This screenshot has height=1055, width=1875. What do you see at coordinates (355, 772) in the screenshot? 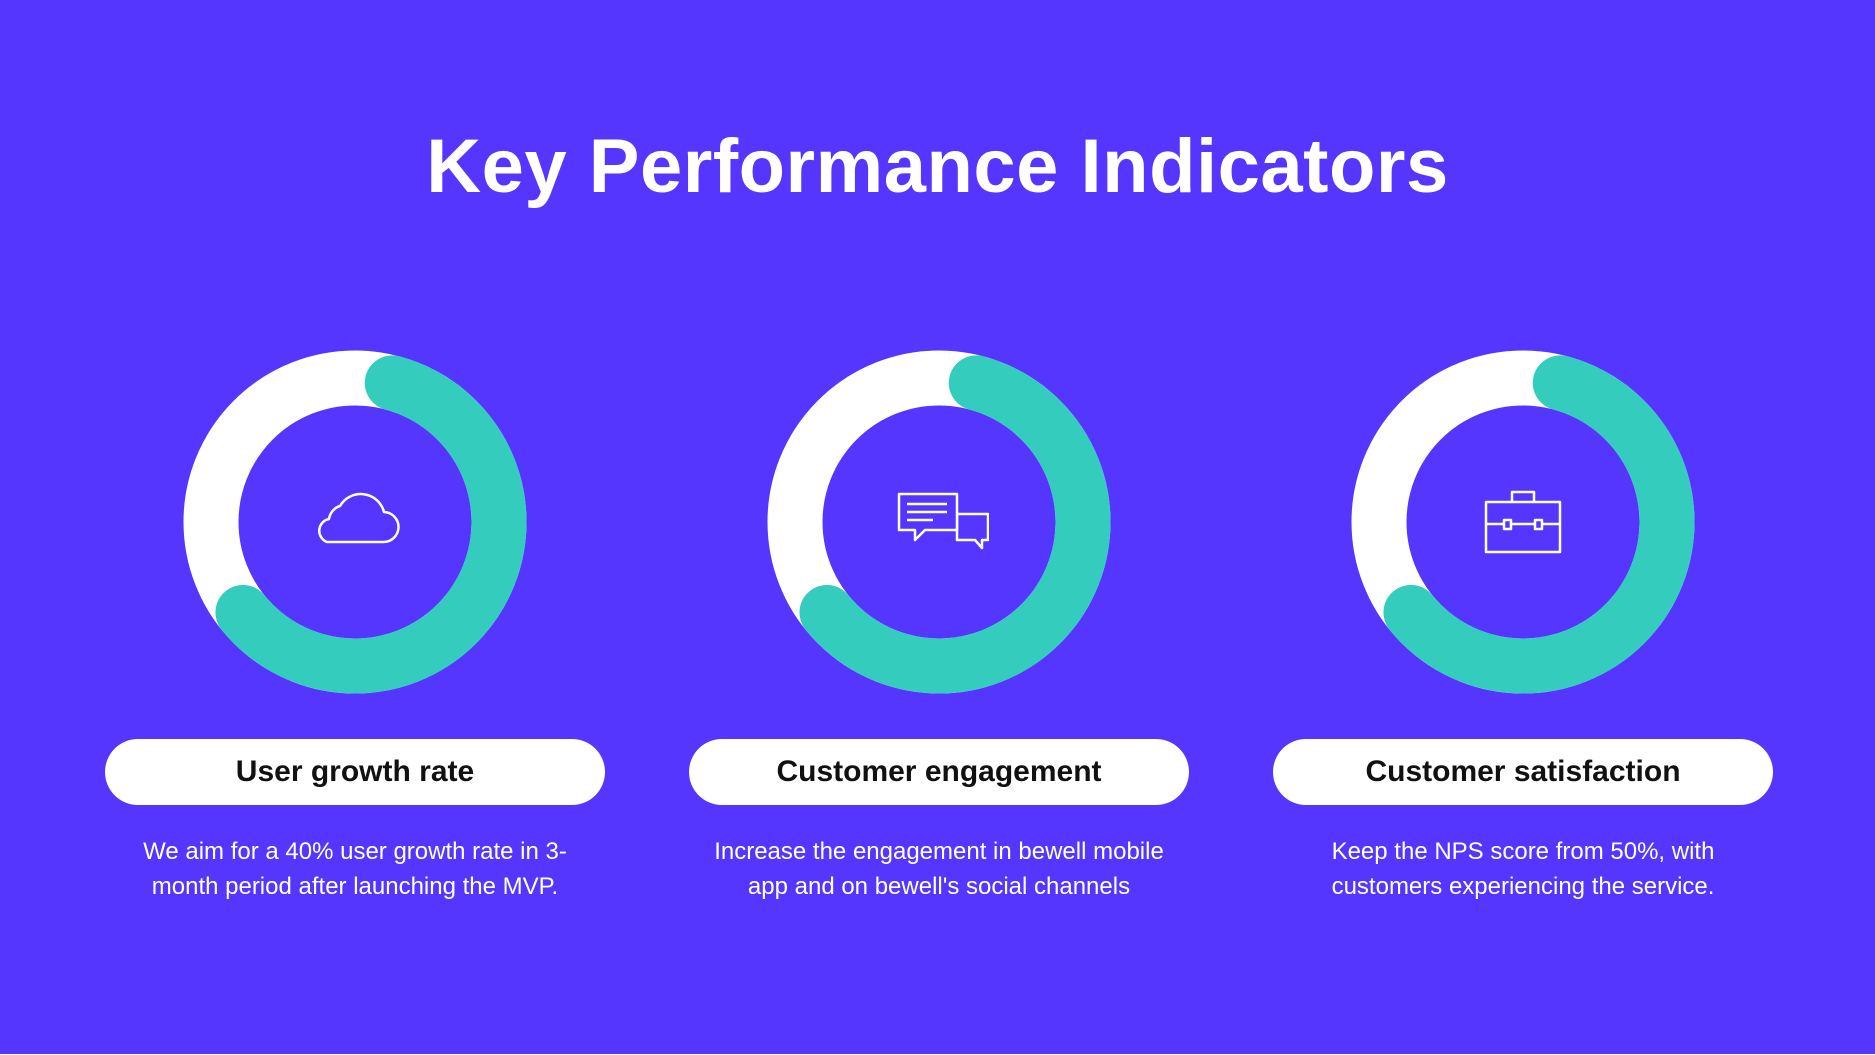
I see `kpi-label-pill: User growth rate` at bounding box center [355, 772].